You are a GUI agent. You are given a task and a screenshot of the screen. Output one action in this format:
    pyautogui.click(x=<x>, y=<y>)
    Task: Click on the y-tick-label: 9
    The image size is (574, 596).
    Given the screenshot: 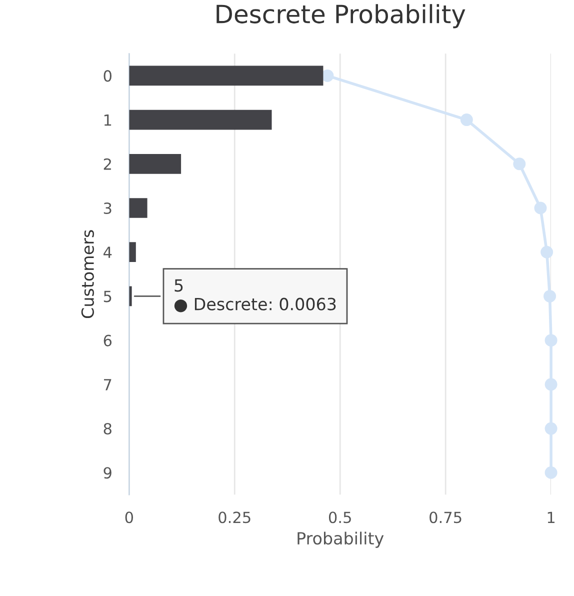 What is the action you would take?
    pyautogui.click(x=108, y=473)
    